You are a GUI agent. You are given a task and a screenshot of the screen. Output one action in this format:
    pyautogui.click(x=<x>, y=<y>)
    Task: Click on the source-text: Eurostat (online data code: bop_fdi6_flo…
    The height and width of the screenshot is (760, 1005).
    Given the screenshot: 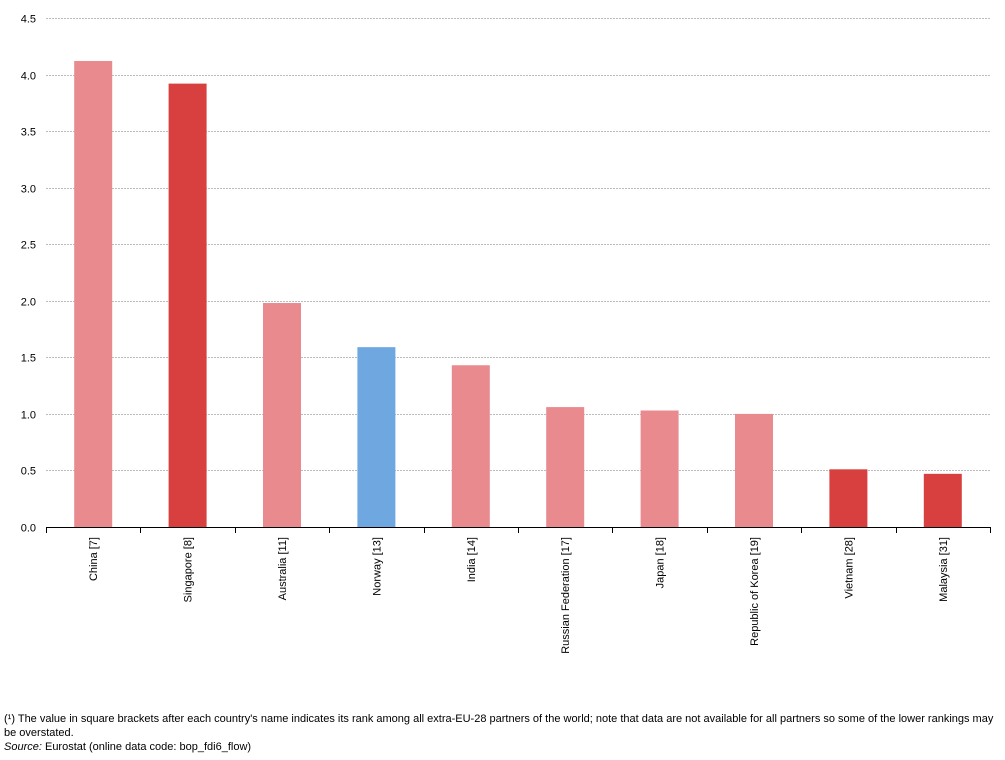 What is the action you would take?
    pyautogui.click(x=146, y=747)
    